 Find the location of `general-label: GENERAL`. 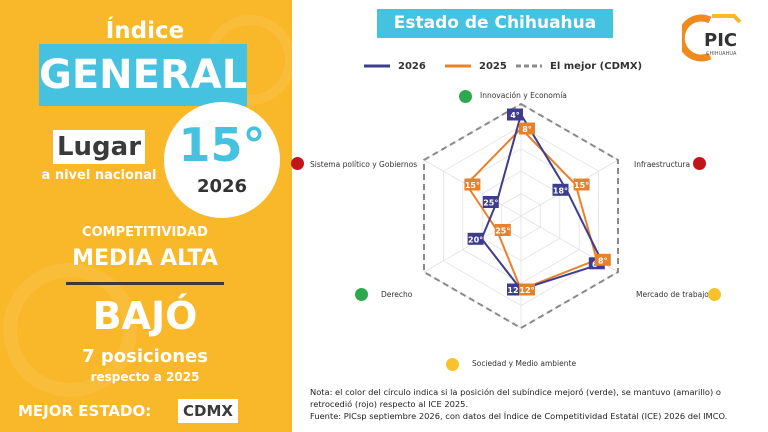

general-label: GENERAL is located at coordinates (143, 75).